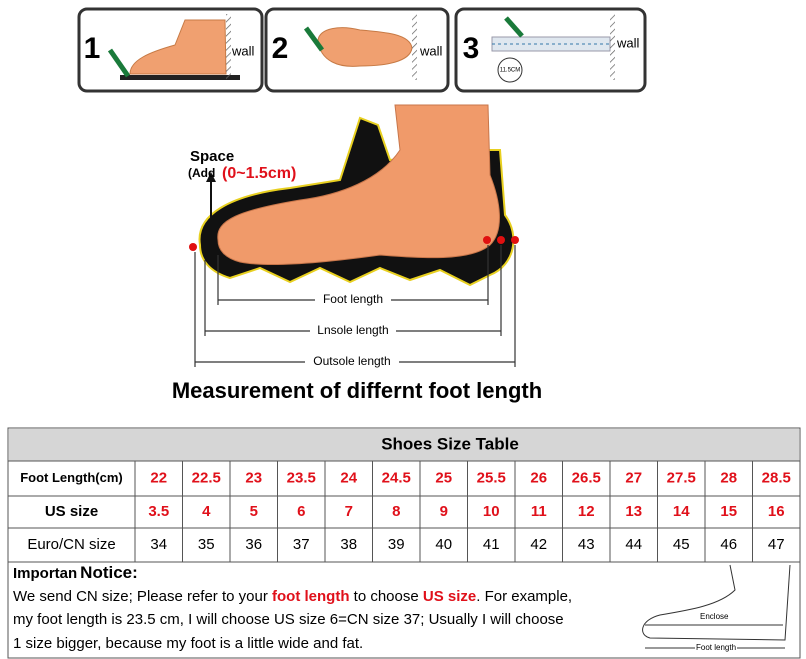 The height and width of the screenshot is (659, 806). I want to click on notice-title: Importan Notice:, so click(75, 572).